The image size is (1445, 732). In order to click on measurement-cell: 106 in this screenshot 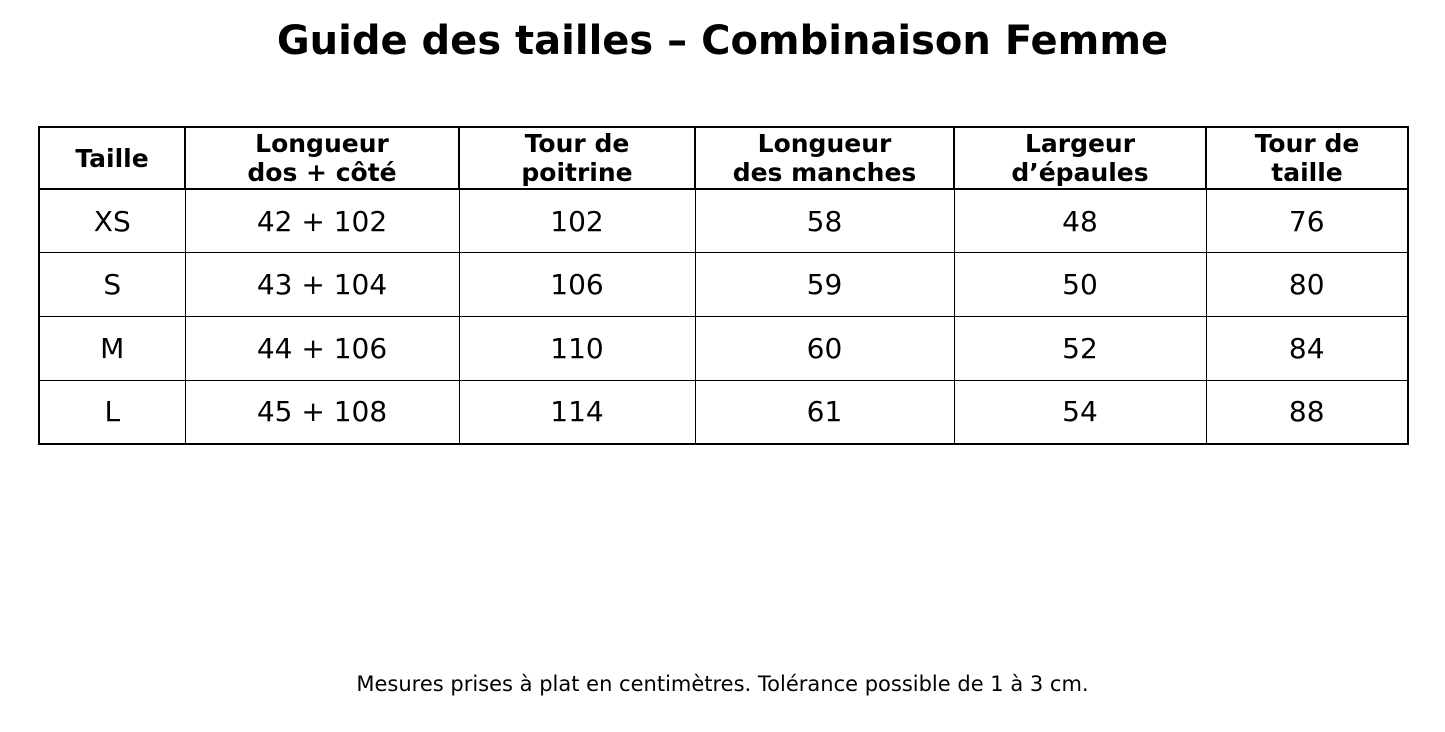, I will do `click(577, 284)`.